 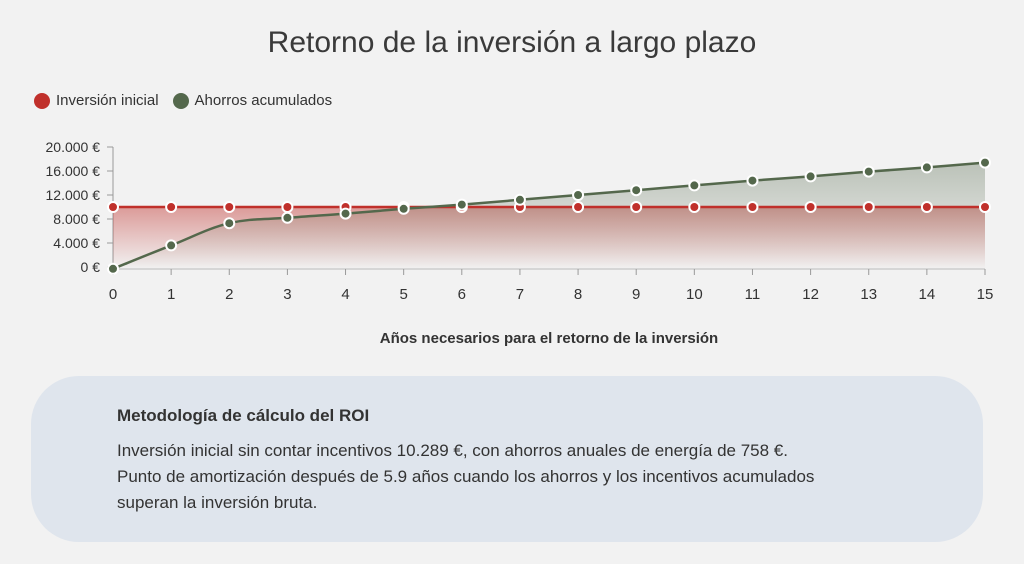 I want to click on y-tick-label: 12.000 €, so click(x=73, y=195).